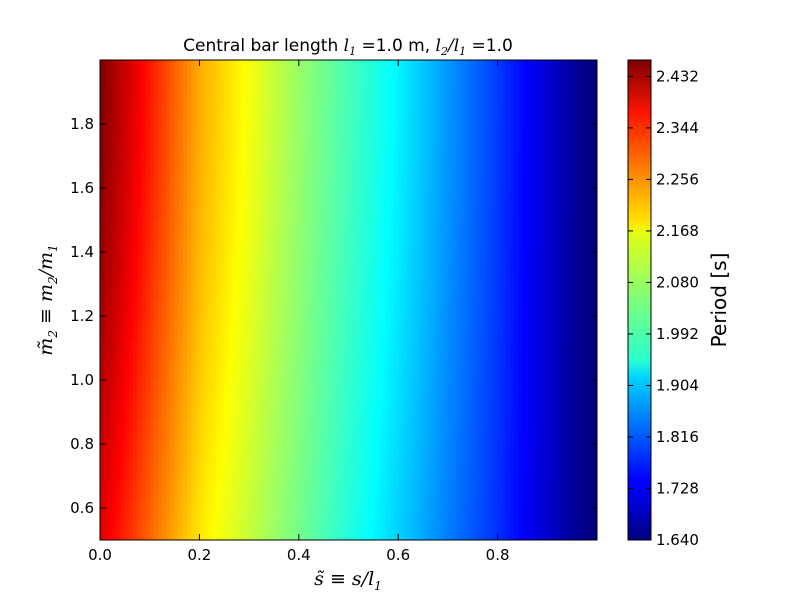 The height and width of the screenshot is (600, 800). What do you see at coordinates (82, 252) in the screenshot?
I see `y-tick-label: 1.4` at bounding box center [82, 252].